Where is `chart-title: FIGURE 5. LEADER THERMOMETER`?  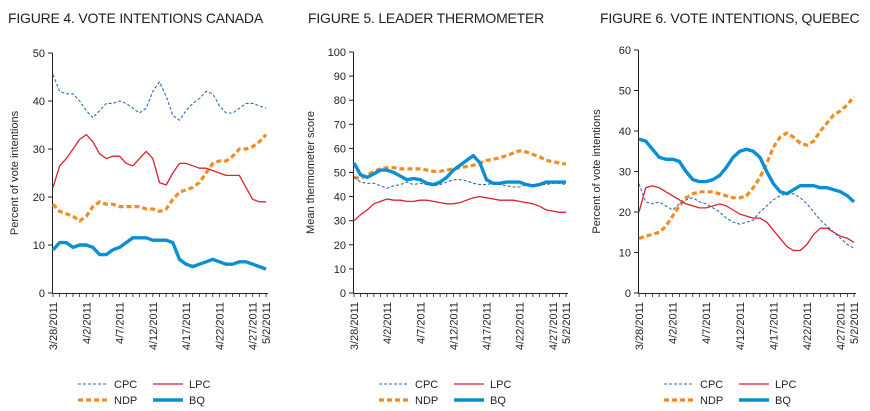
chart-title: FIGURE 5. LEADER THERMOMETER is located at coordinates (426, 18).